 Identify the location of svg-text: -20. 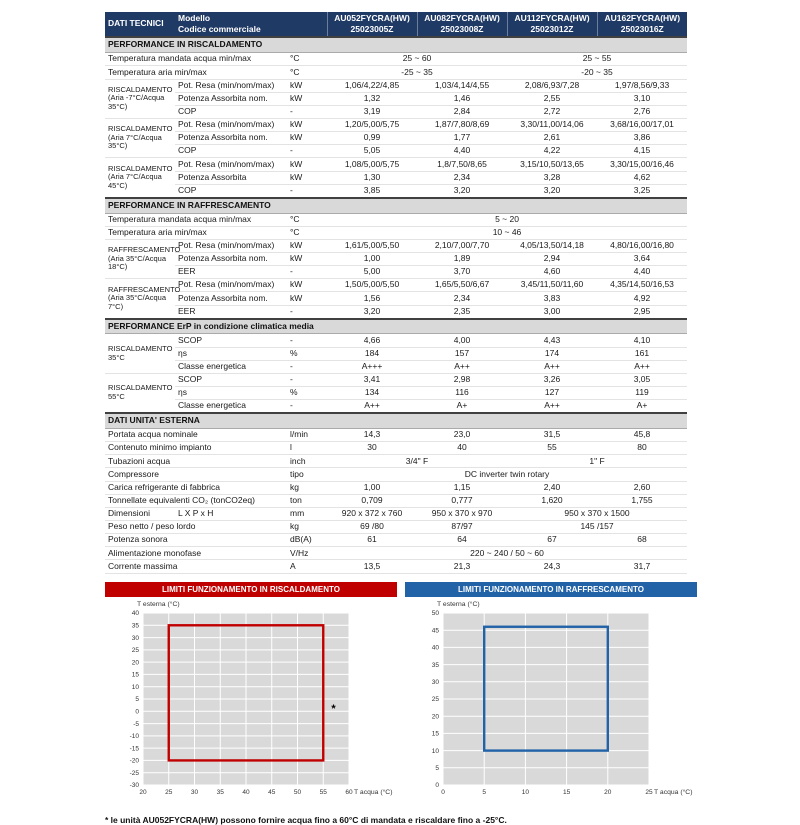
(135, 760).